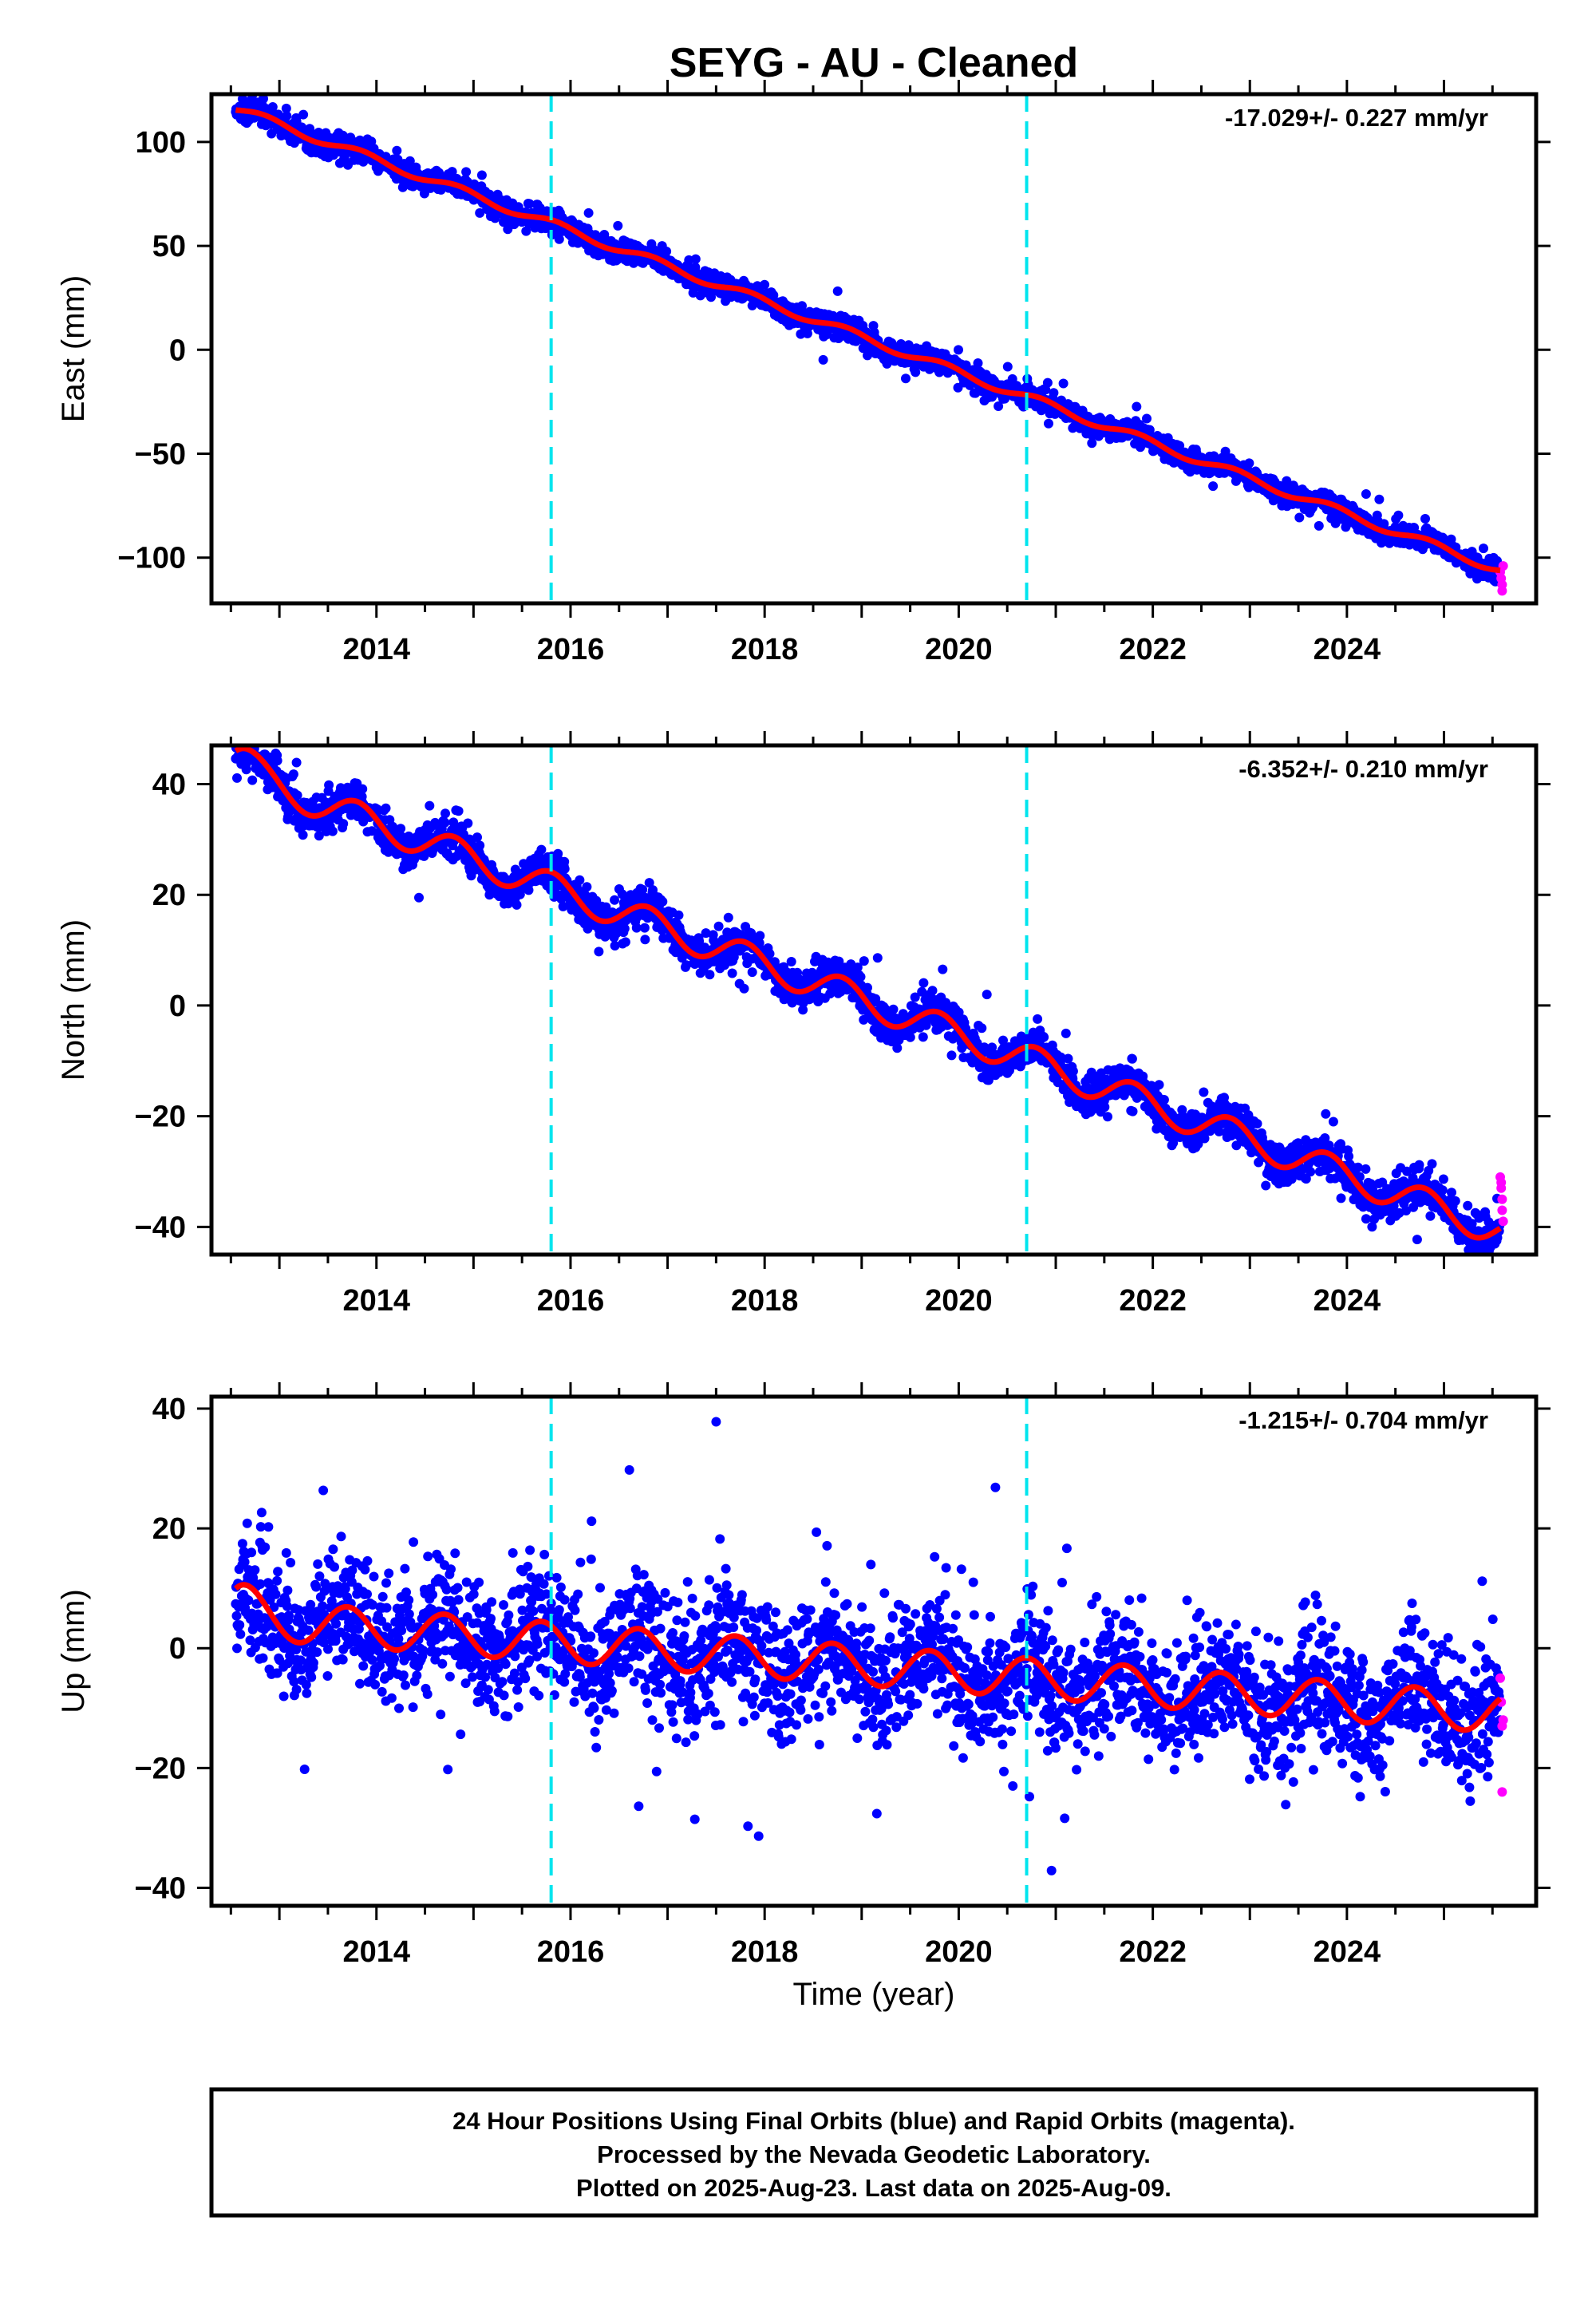 This screenshot has width=1596, height=2316. What do you see at coordinates (177, 350) in the screenshot?
I see `y-tick-label: 0` at bounding box center [177, 350].